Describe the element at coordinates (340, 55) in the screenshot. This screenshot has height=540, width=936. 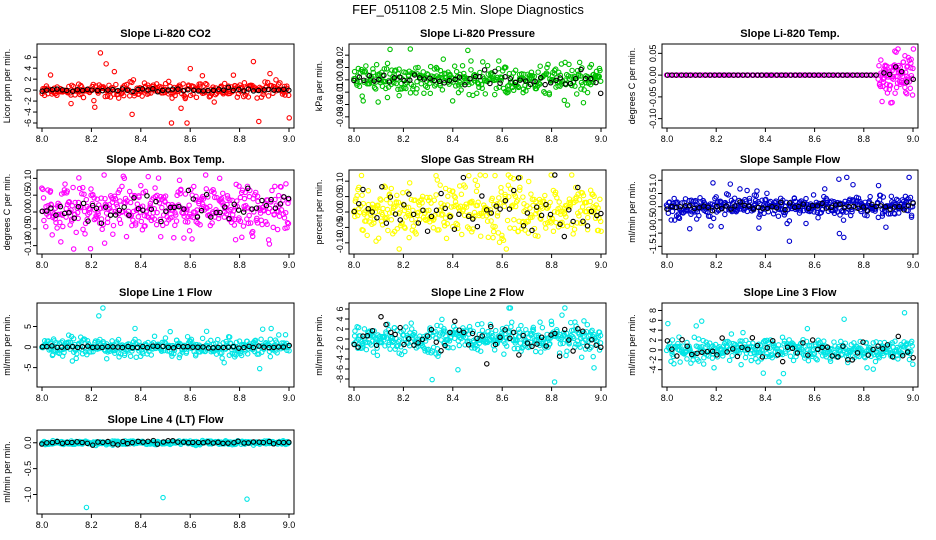
I see `y-tick-label: 0.02` at that location.